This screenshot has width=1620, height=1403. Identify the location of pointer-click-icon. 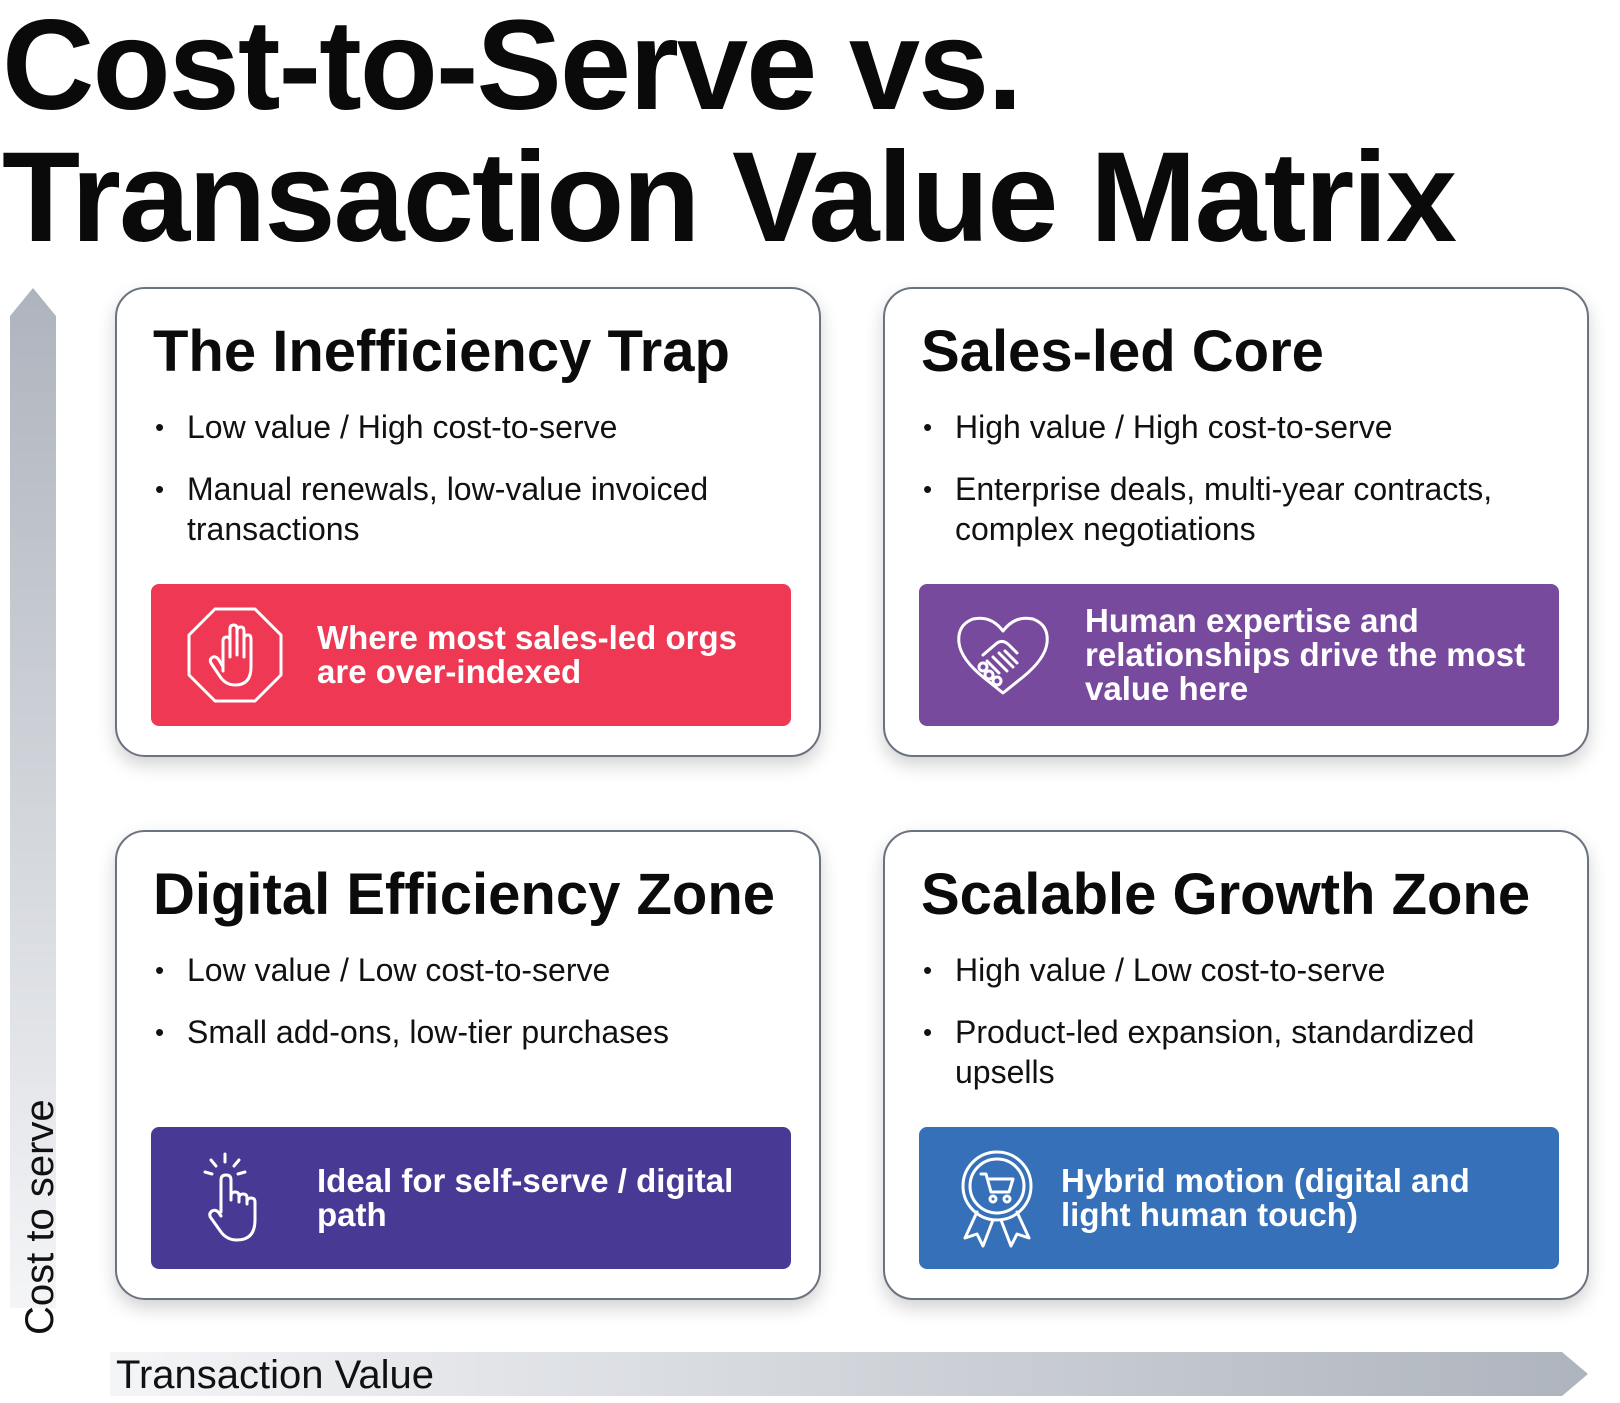
(235, 1198).